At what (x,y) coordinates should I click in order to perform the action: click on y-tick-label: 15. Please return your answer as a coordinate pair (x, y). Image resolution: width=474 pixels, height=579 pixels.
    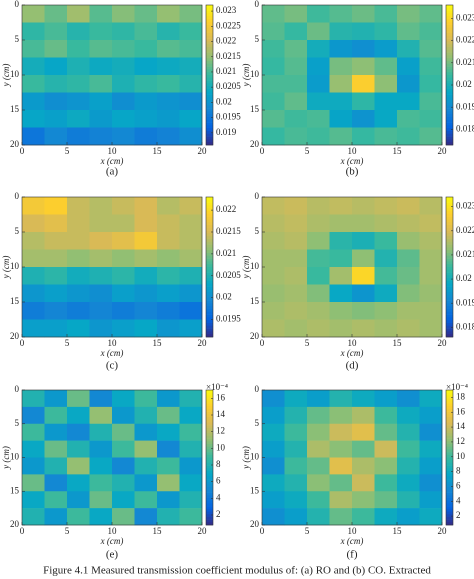
    Looking at the image, I should click on (15, 490).